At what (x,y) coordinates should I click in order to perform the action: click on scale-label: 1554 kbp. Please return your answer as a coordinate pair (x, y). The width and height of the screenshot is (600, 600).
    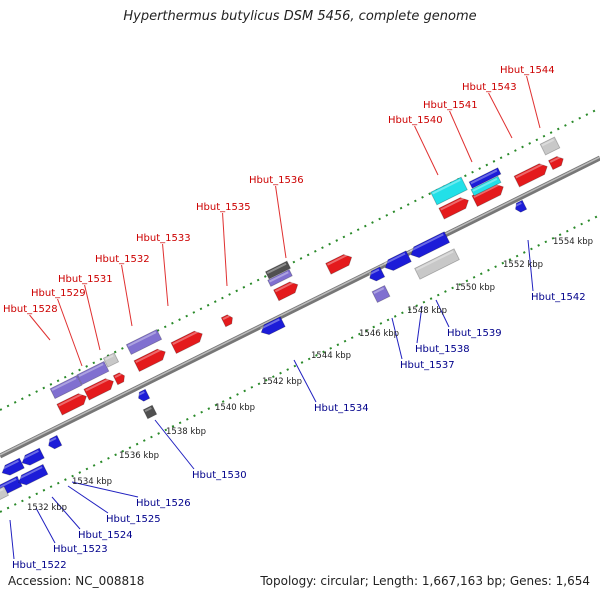
    Looking at the image, I should click on (573, 242).